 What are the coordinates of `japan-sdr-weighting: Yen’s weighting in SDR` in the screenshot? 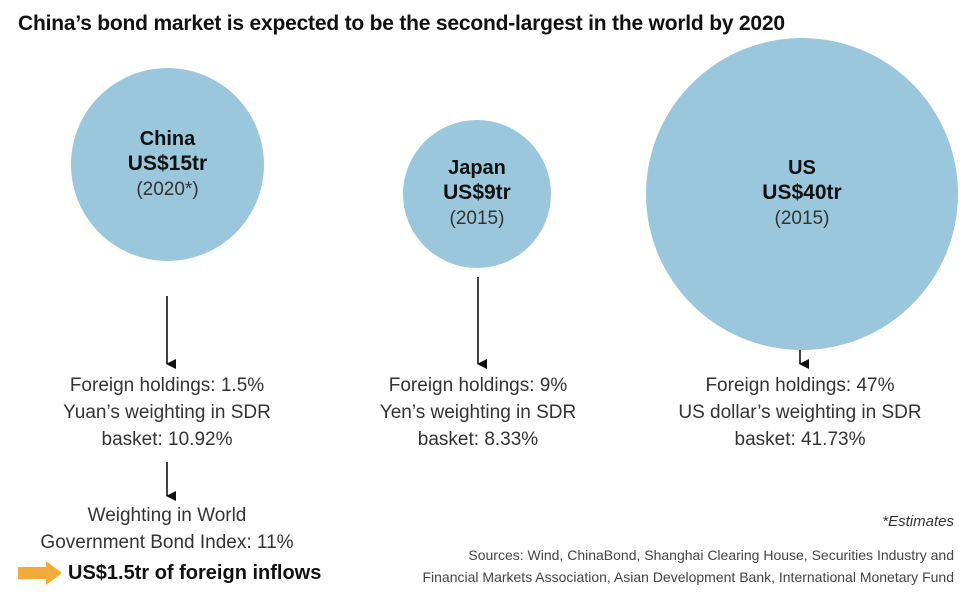 It's located at (478, 412).